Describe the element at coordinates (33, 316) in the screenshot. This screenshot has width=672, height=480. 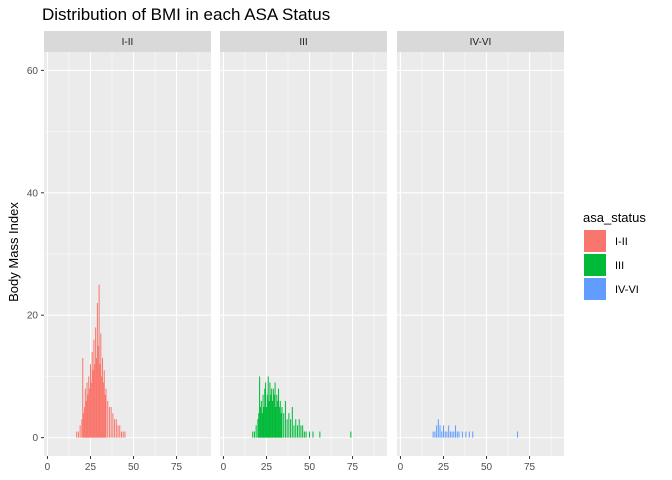
I see `y-tick-label: 20` at that location.